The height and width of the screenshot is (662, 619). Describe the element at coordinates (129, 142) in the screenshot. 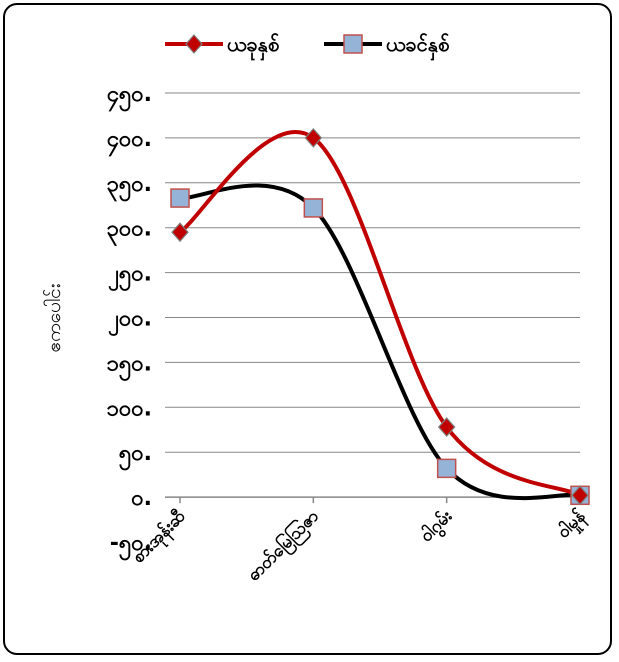

I see `y-tick-label: ၄၀၀.` at that location.